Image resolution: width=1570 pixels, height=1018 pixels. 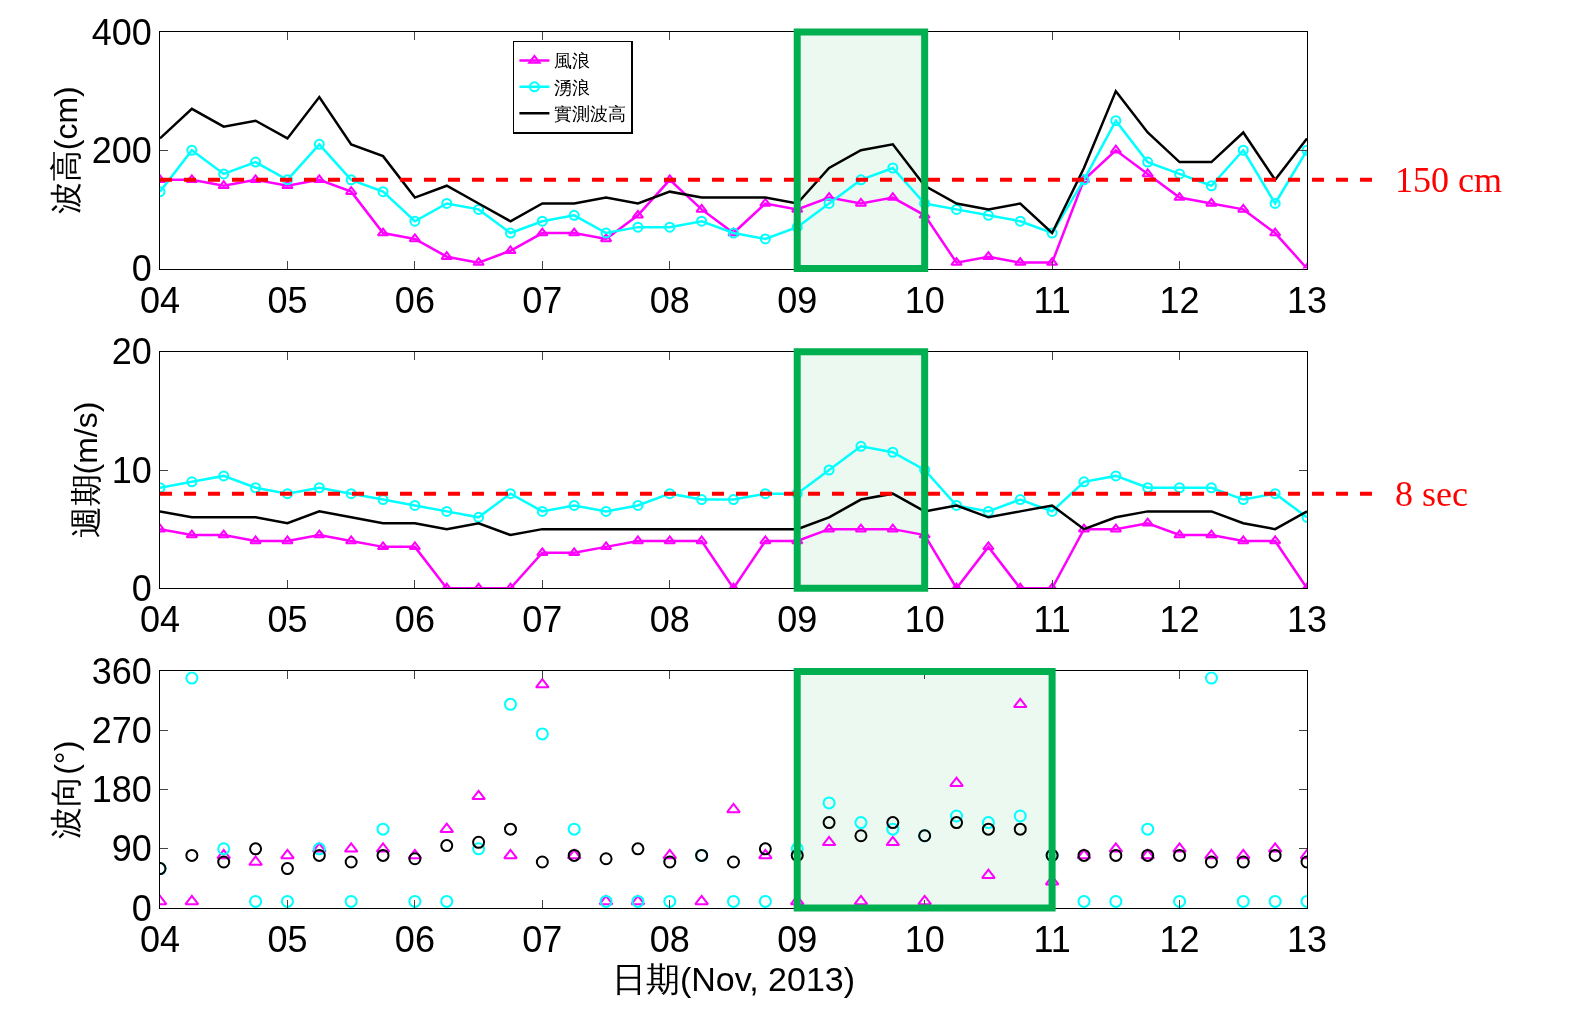 I want to click on ref-line-label: 150 cm, so click(x=1448, y=180).